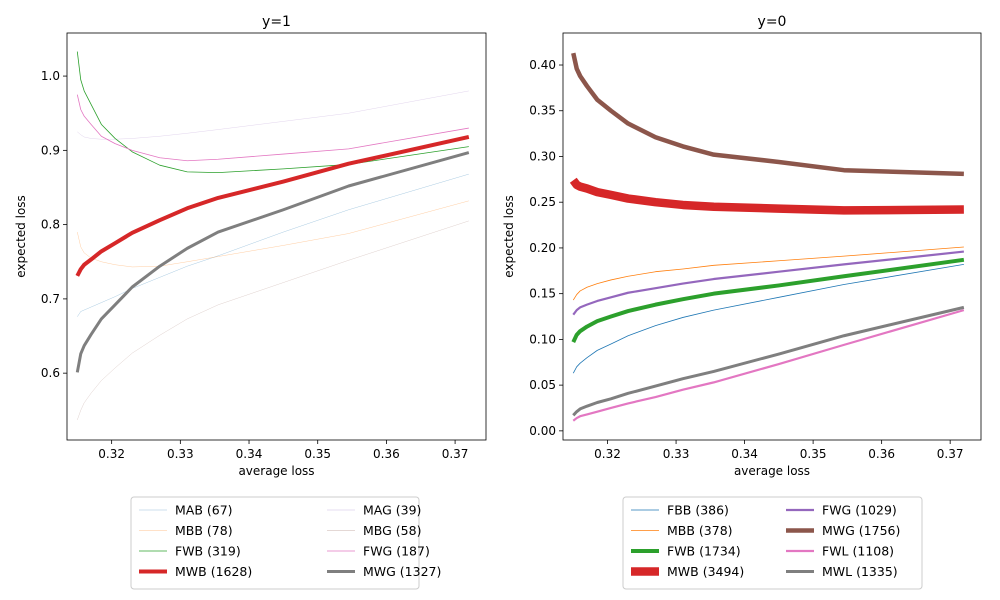 The height and width of the screenshot is (600, 1000). Describe the element at coordinates (704, 551) in the screenshot. I see `legend-label: FWB (1734)` at that location.